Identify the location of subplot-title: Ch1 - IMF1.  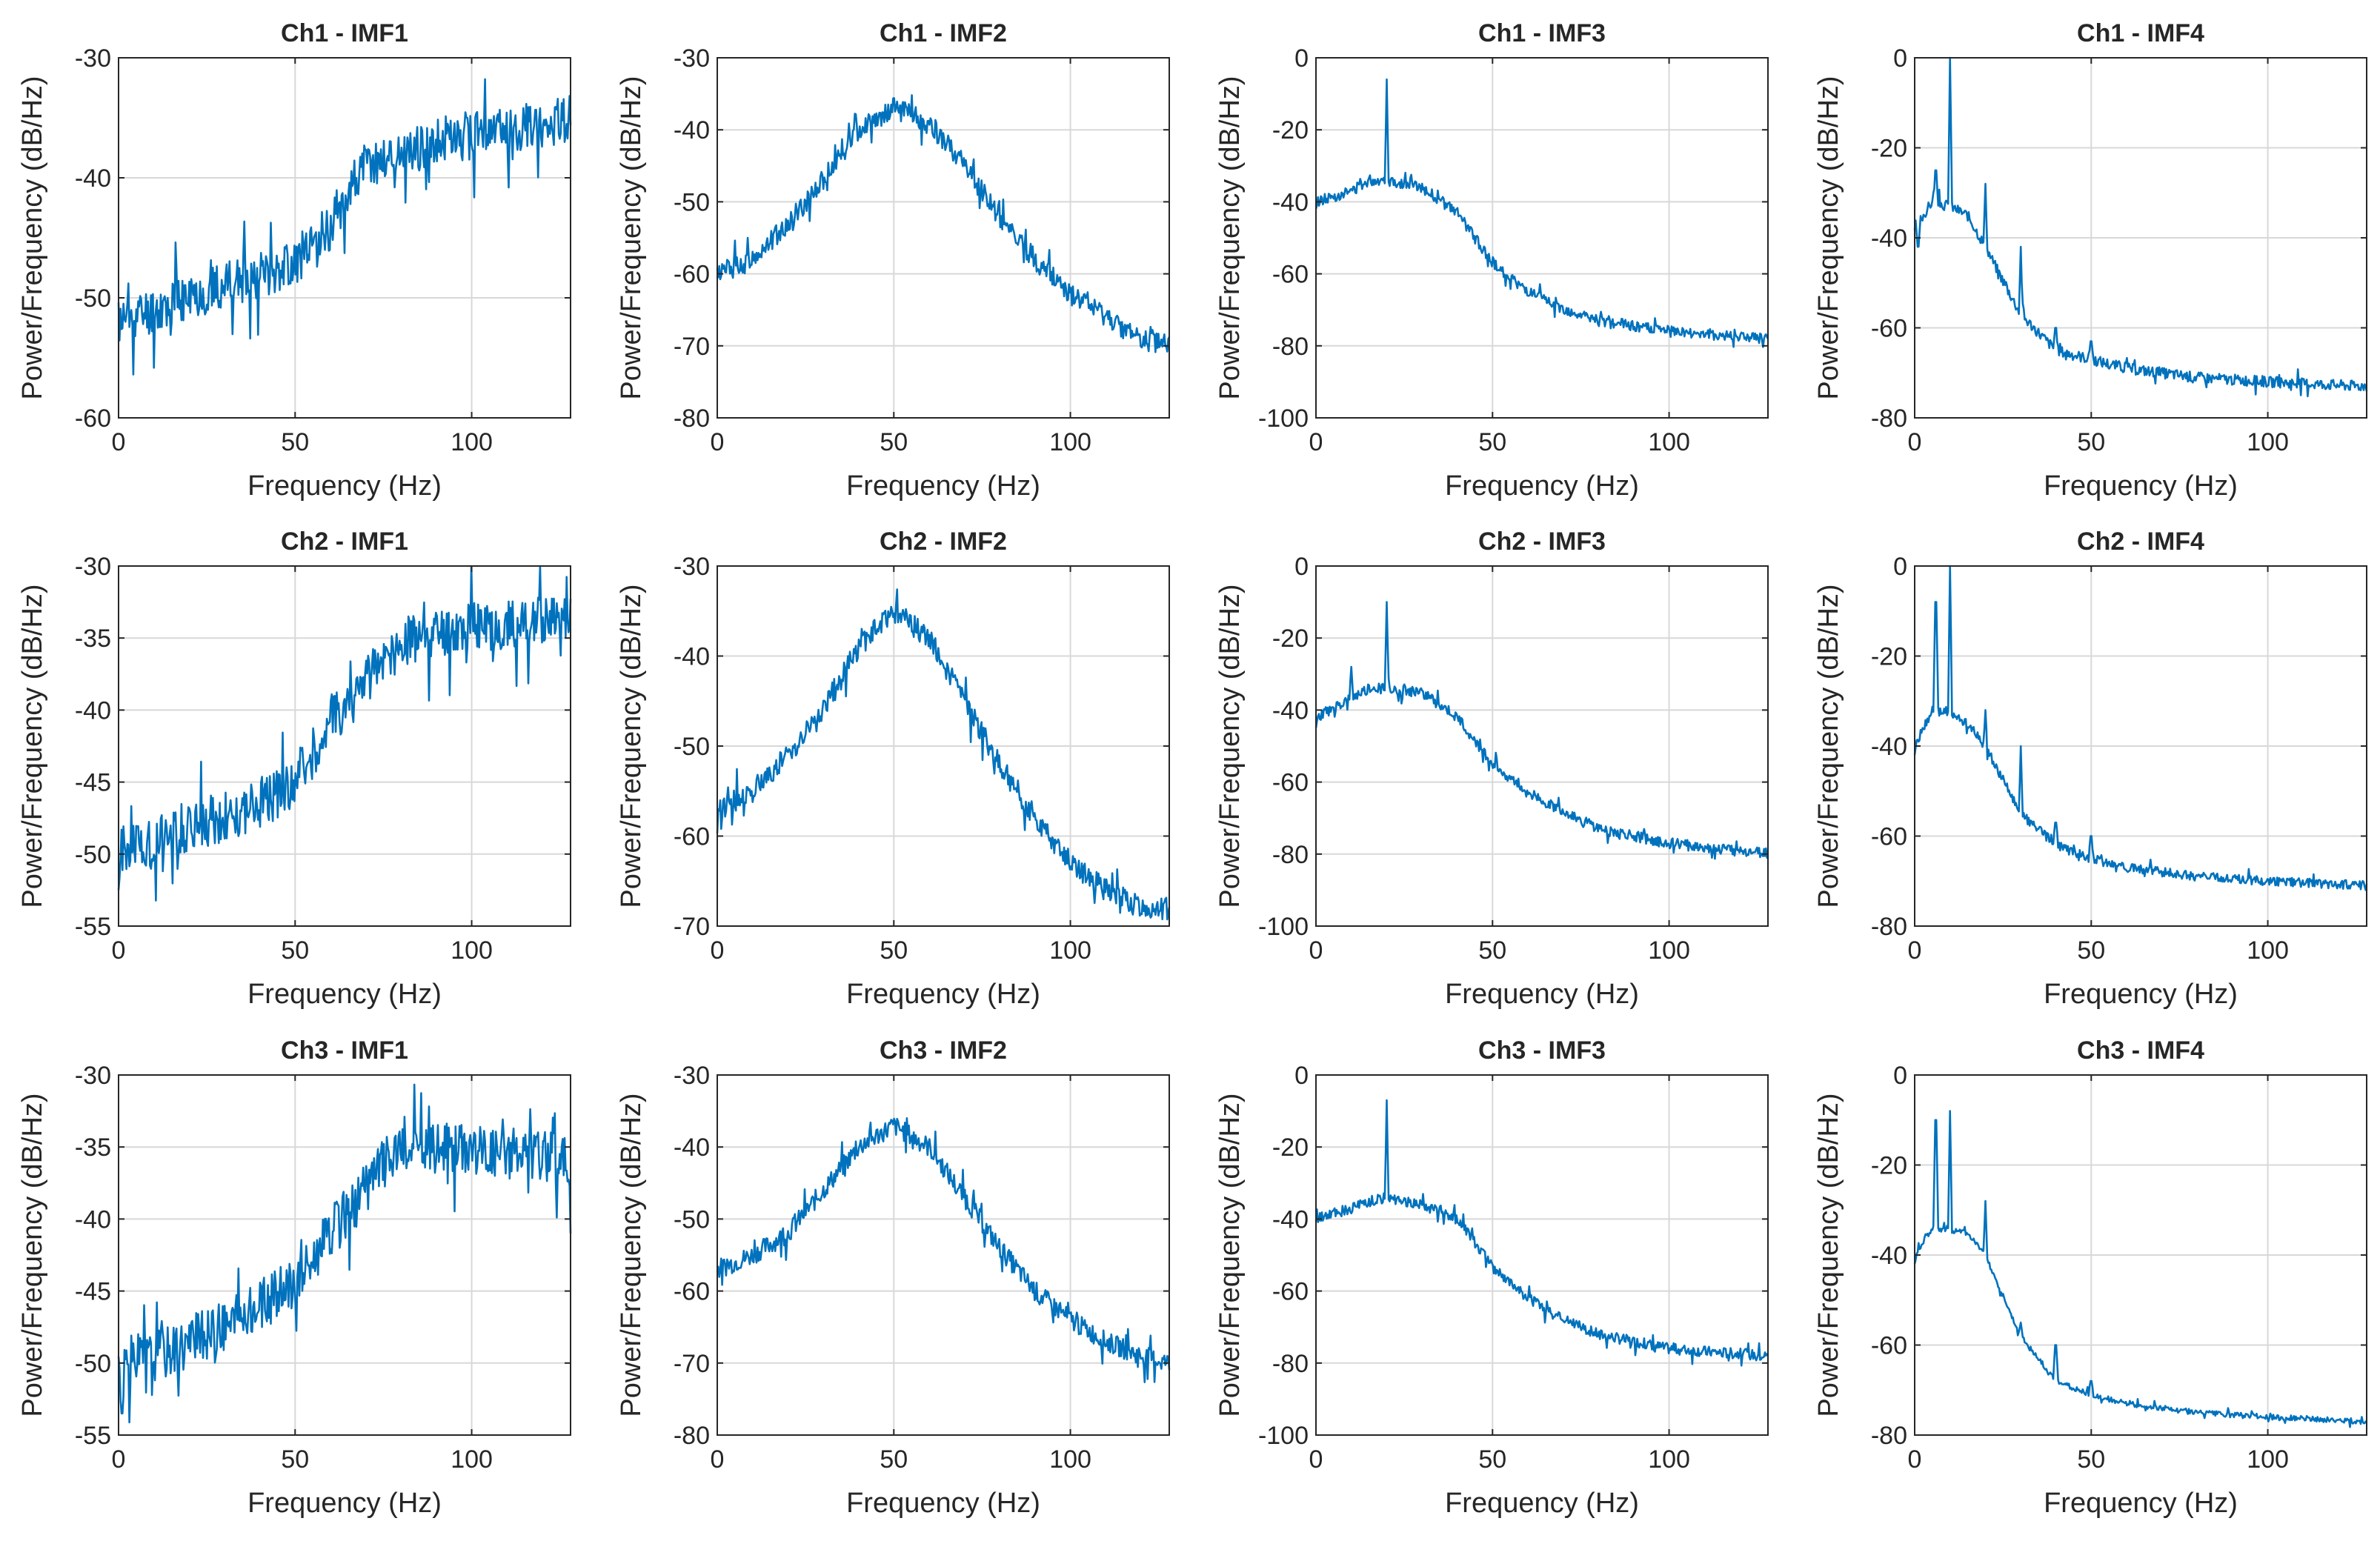
(344, 33).